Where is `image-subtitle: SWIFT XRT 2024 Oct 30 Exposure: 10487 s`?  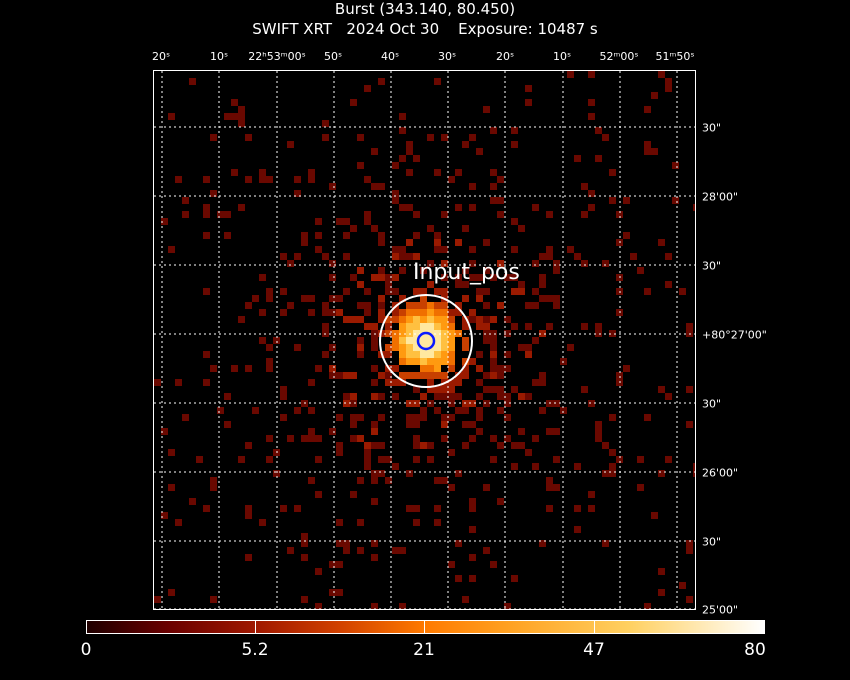
image-subtitle: SWIFT XRT 2024 Oct 30 Exposure: 10487 s is located at coordinates (425, 29).